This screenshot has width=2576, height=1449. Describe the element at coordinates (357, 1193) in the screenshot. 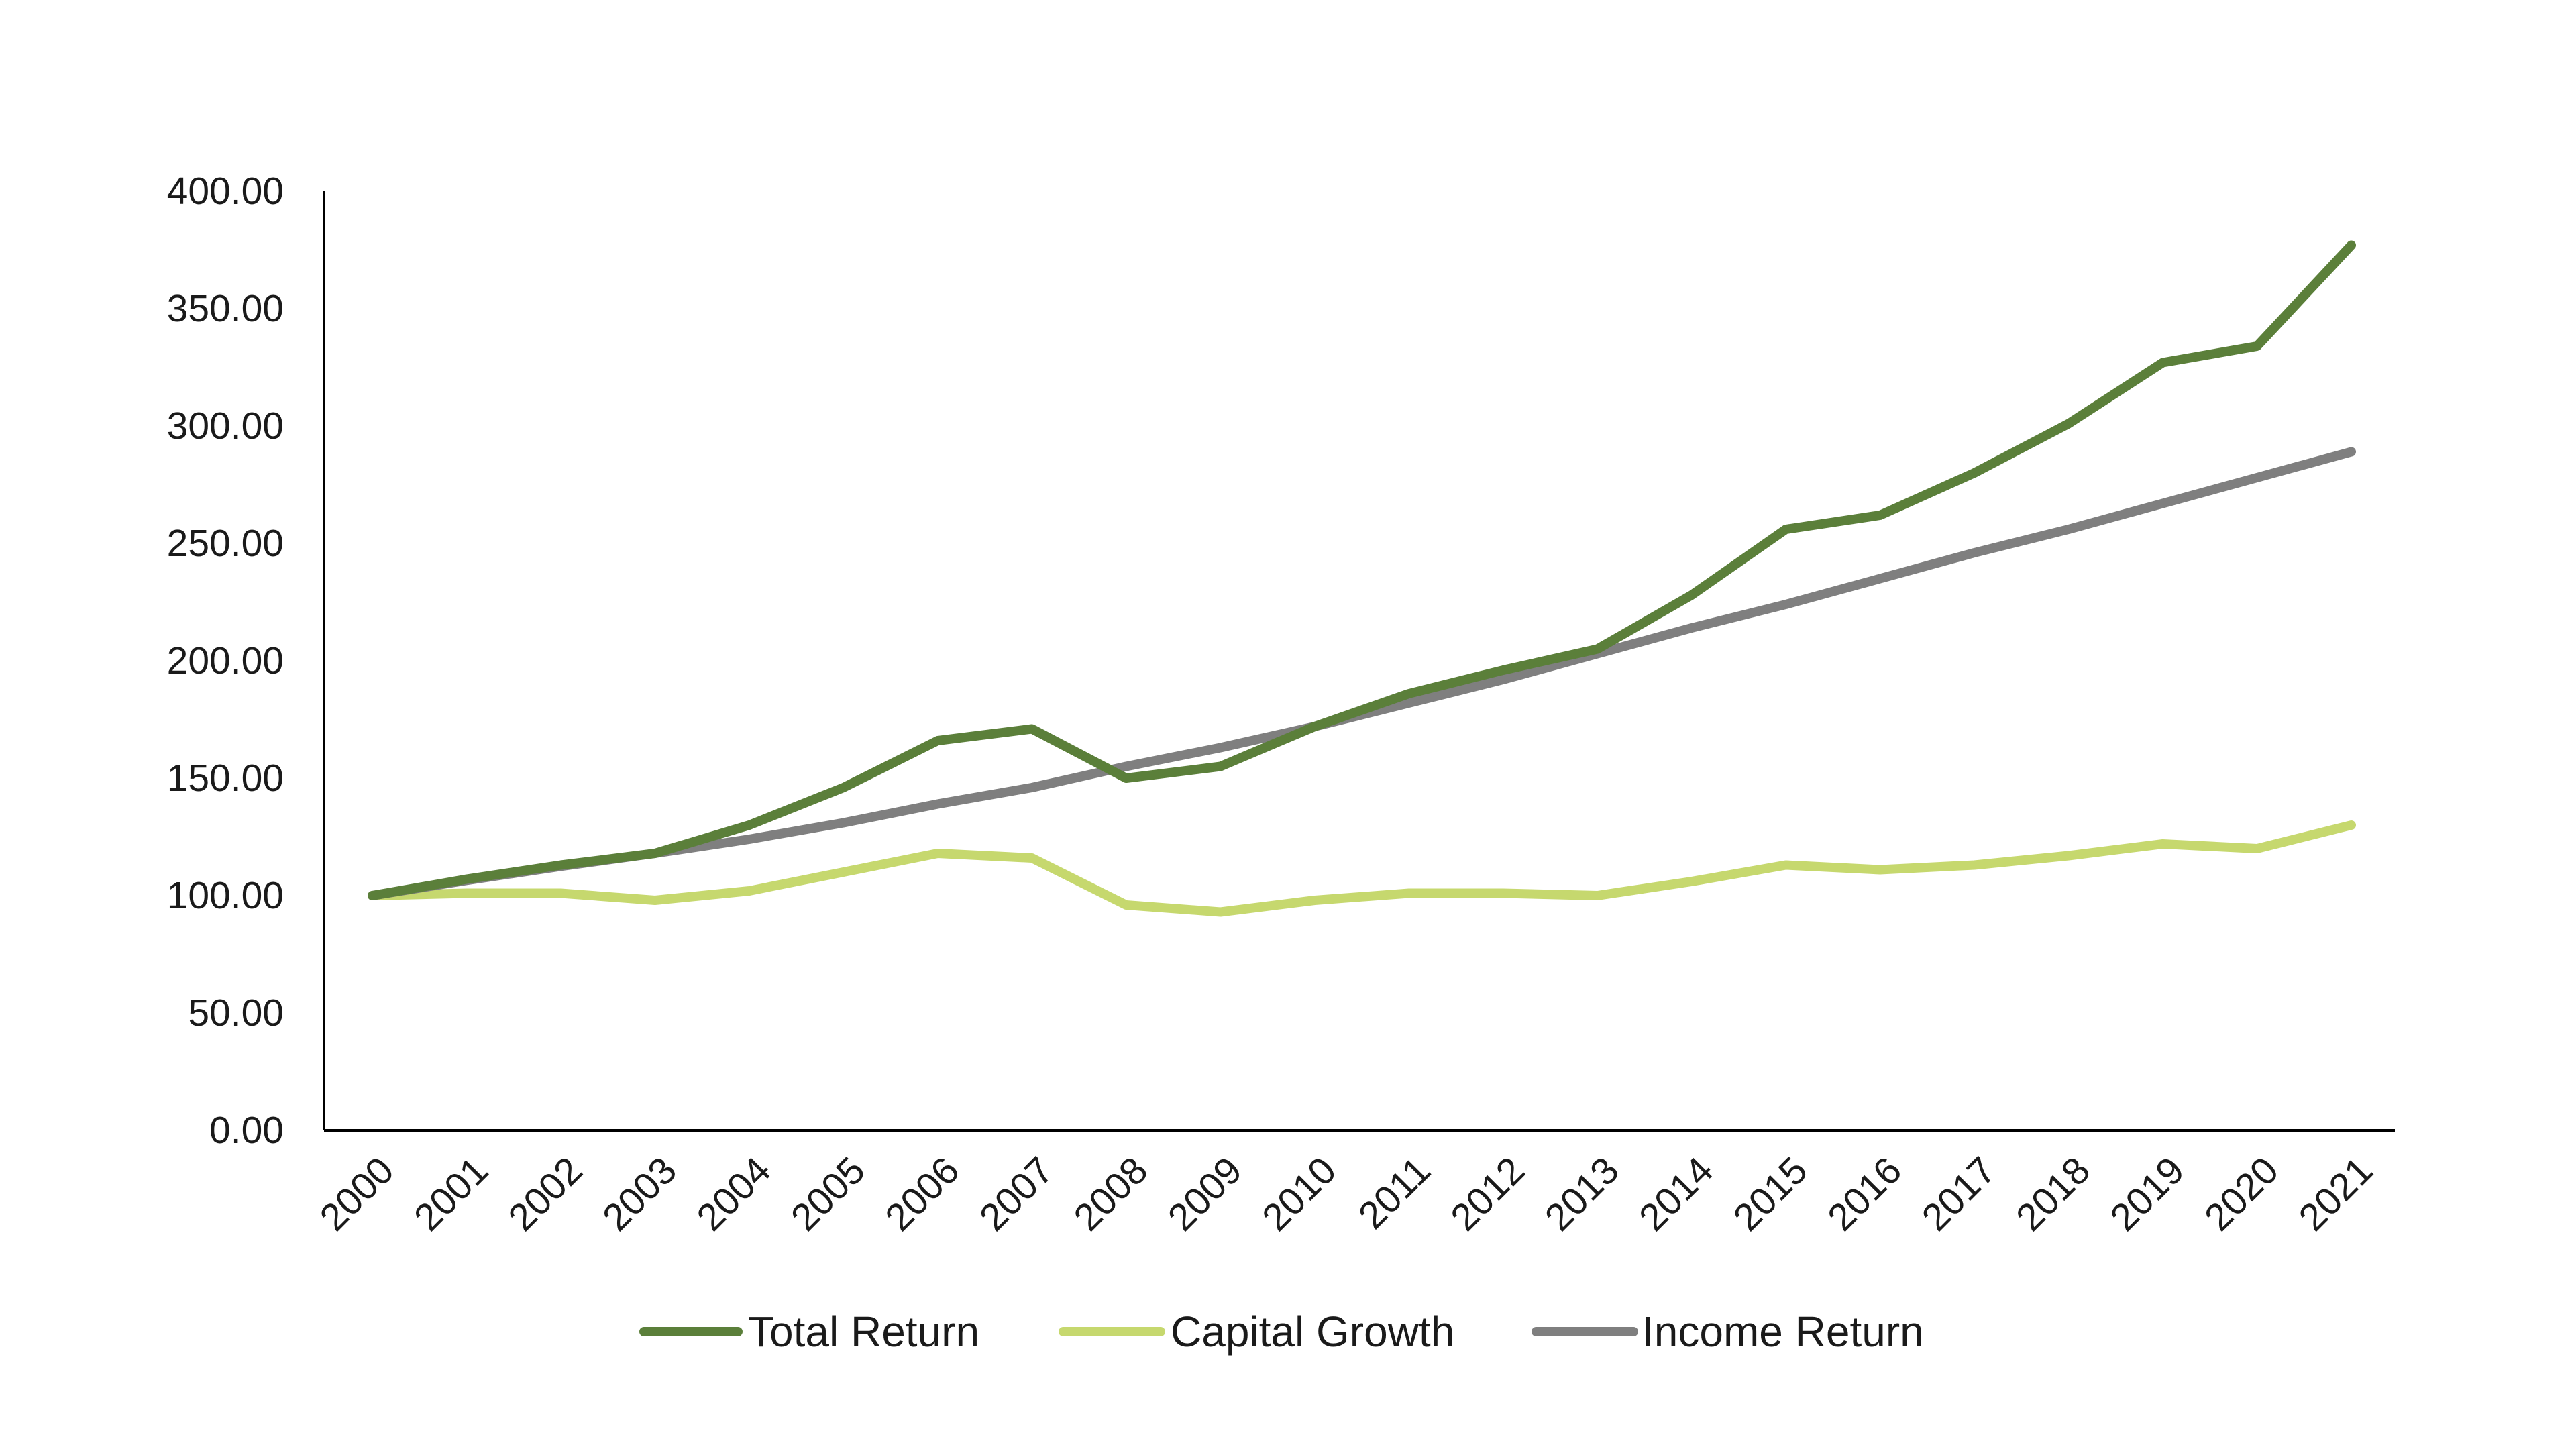

I see `x-tick-label: 2000` at that location.